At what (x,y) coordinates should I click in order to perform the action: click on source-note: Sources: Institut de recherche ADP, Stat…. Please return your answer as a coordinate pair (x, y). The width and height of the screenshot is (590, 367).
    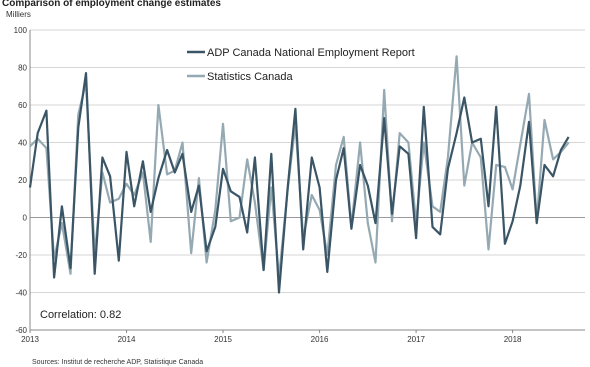
    Looking at the image, I should click on (117, 362).